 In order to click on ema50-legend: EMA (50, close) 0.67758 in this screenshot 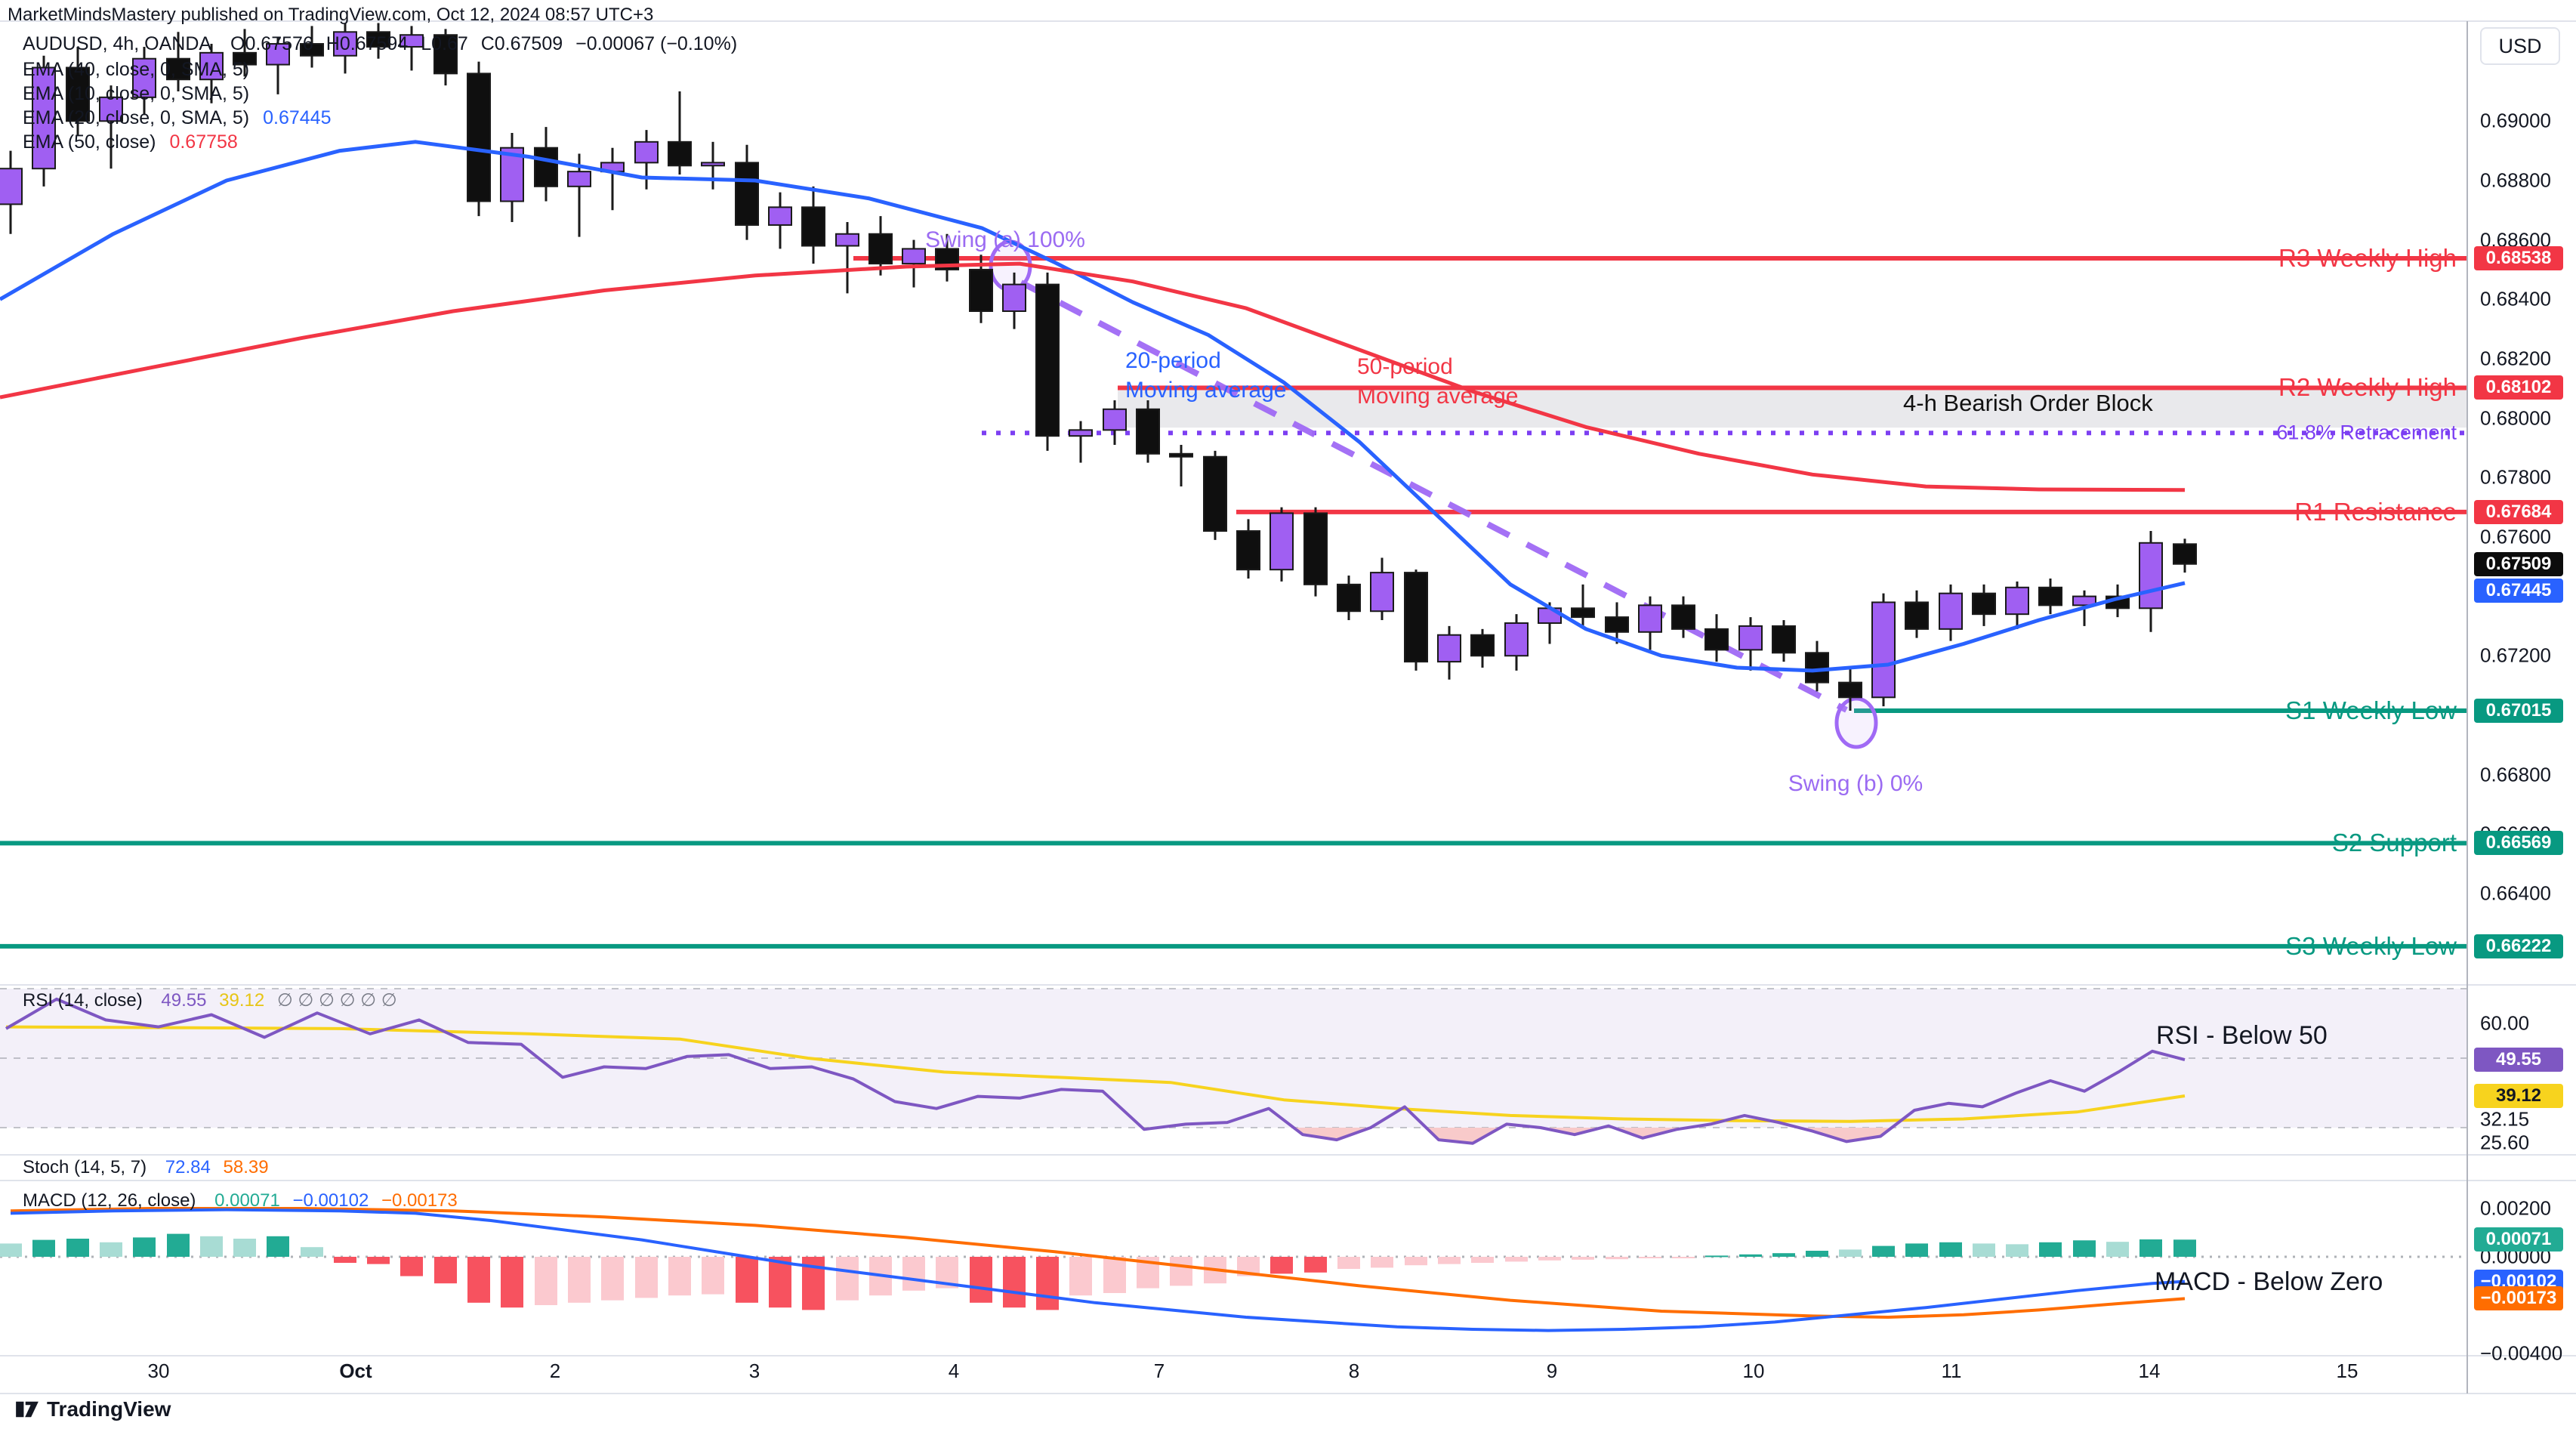, I will do `click(130, 142)`.